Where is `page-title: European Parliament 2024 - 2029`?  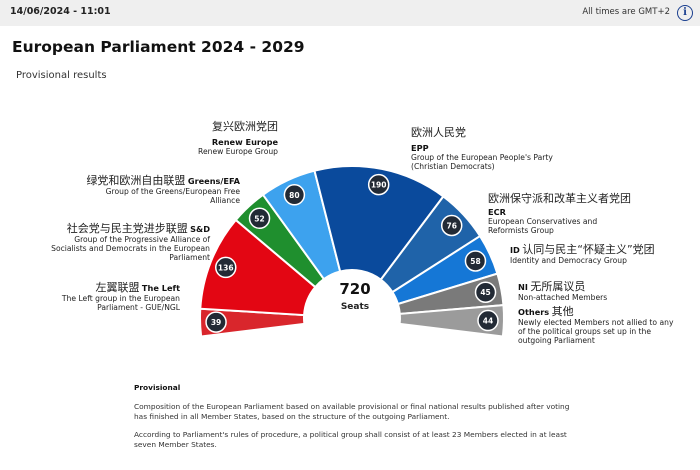 page-title: European Parliament 2024 - 2029 is located at coordinates (158, 47).